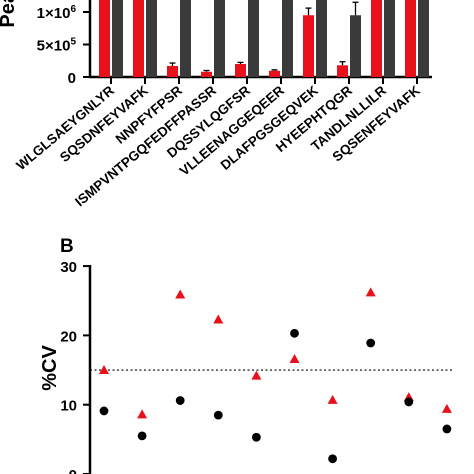 The height and width of the screenshot is (474, 474). What do you see at coordinates (9, 14) in the screenshot?
I see `panel-a-y-axis-label: Pea` at bounding box center [9, 14].